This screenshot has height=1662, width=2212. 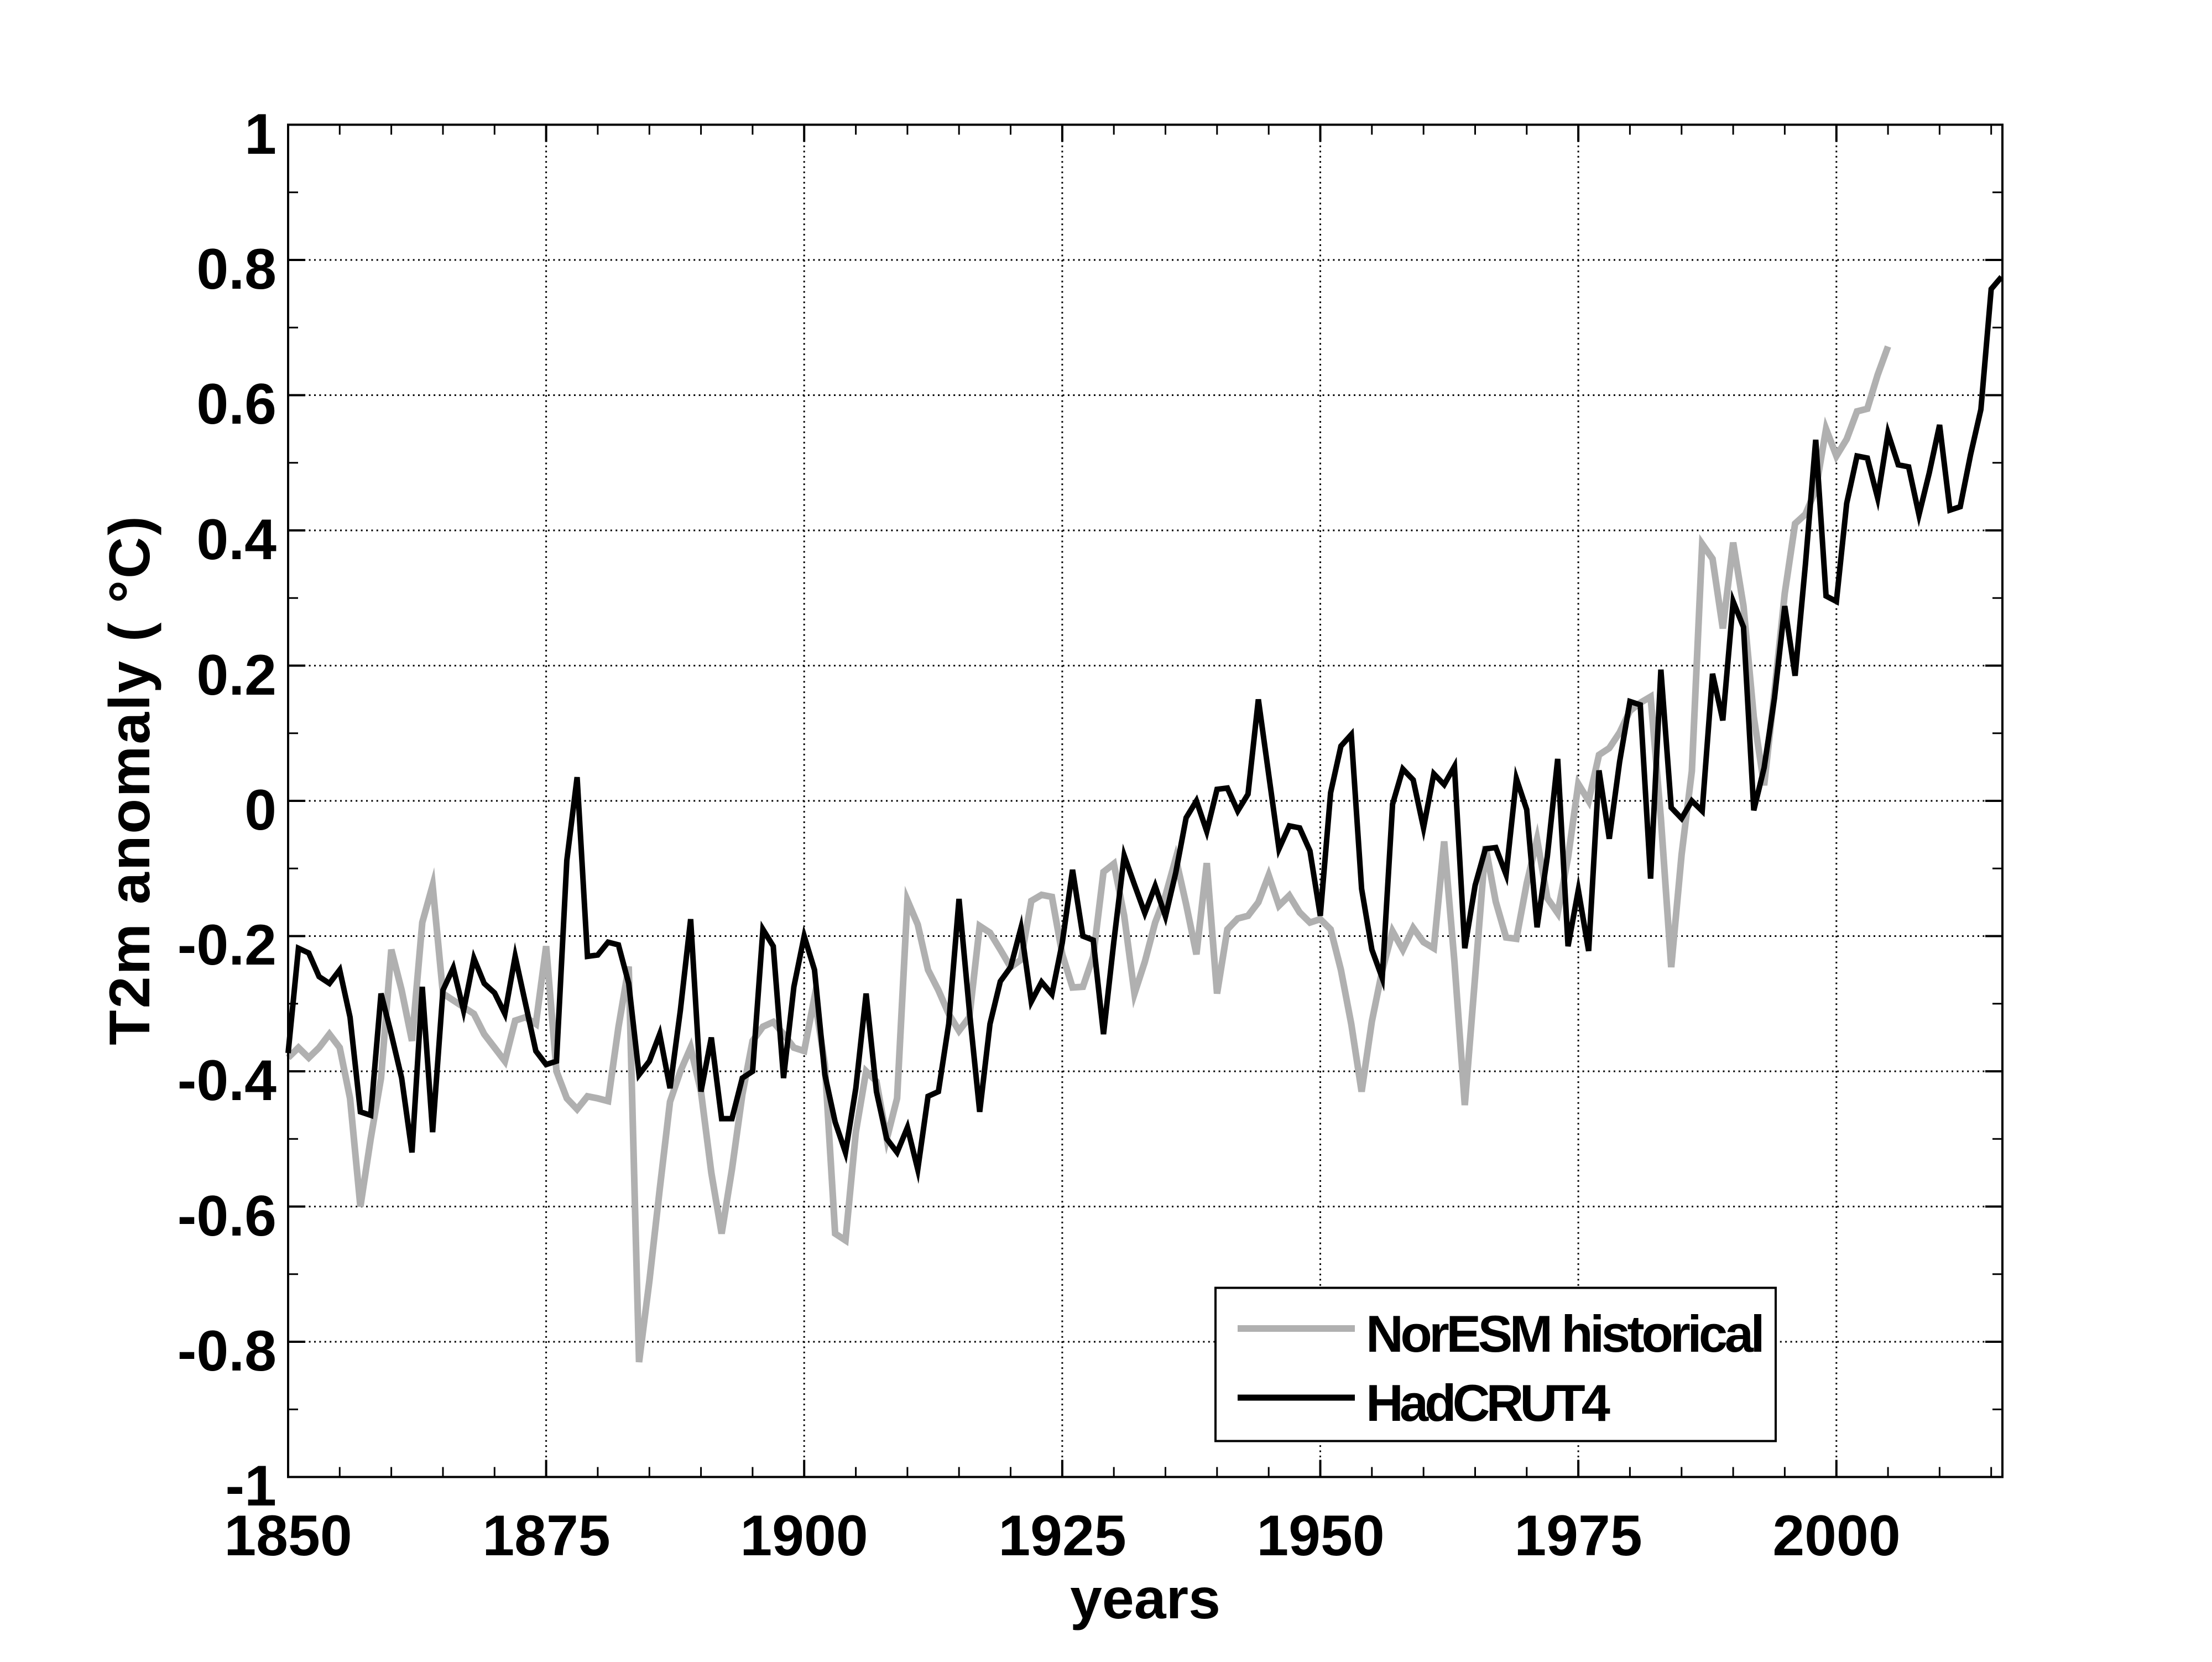 What do you see at coordinates (1320, 1536) in the screenshot?
I see `svg-text: 1950` at bounding box center [1320, 1536].